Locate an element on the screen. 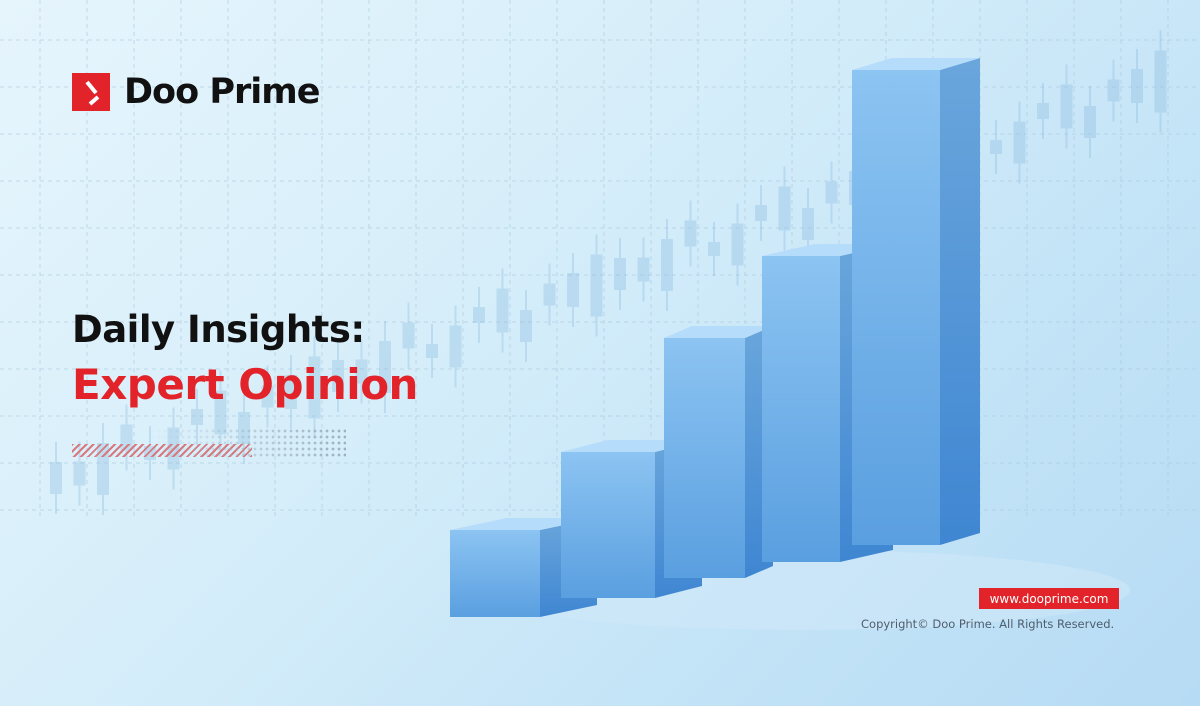 This screenshot has width=1200, height=706. decorative-dots is located at coordinates (248, 443).